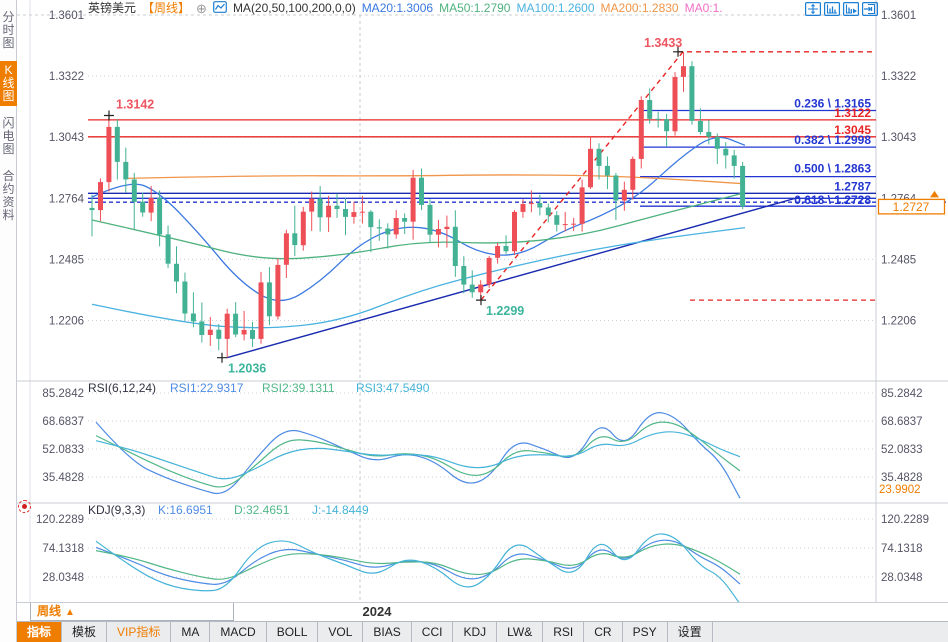 This screenshot has width=948, height=642. What do you see at coordinates (851, 9) in the screenshot?
I see `axis-play-icon` at bounding box center [851, 9].